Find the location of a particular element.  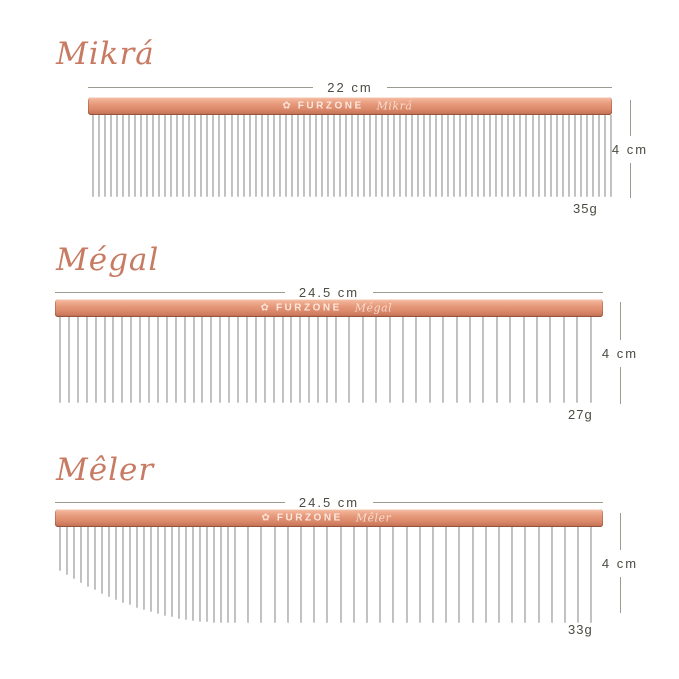

weight-label: 27g is located at coordinates (580, 414).